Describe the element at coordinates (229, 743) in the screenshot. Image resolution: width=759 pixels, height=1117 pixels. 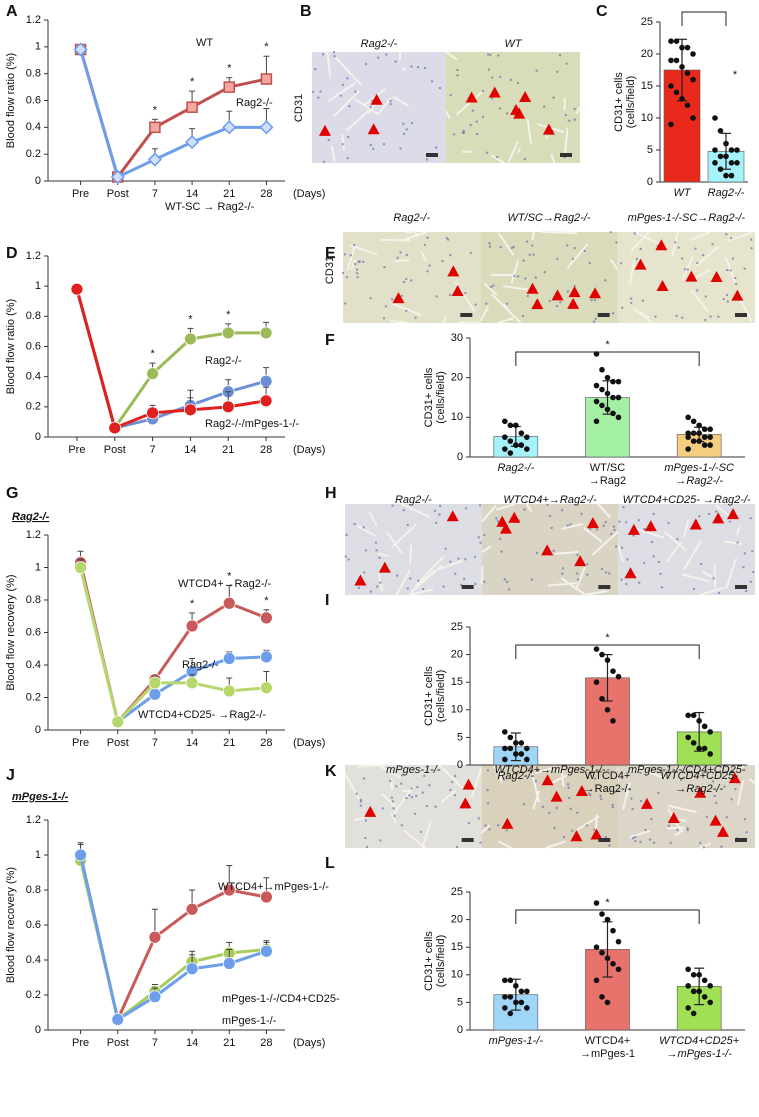
I see `x-tick-label: 21` at that location.